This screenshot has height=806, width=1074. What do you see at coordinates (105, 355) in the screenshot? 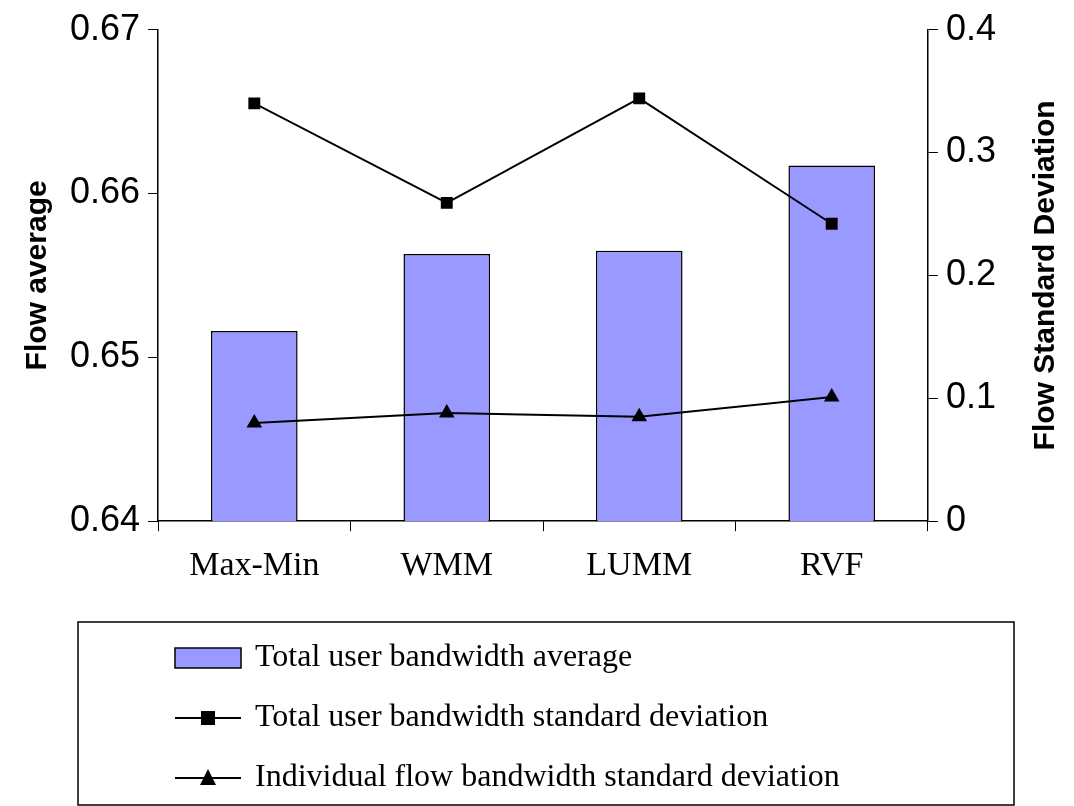
I see `y-tick-label: 0.65` at bounding box center [105, 355].